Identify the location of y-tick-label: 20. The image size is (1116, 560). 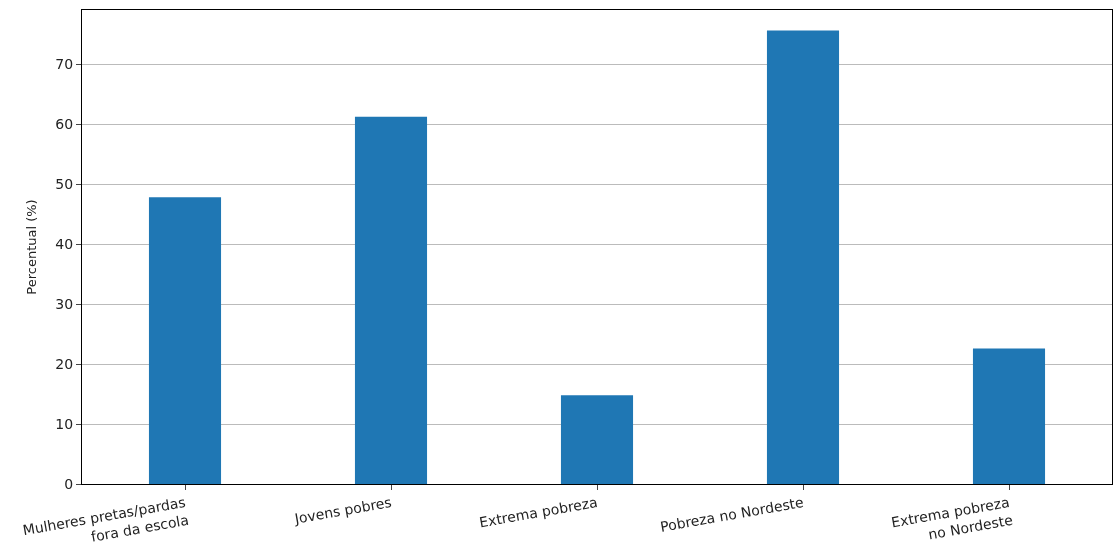
(64, 363).